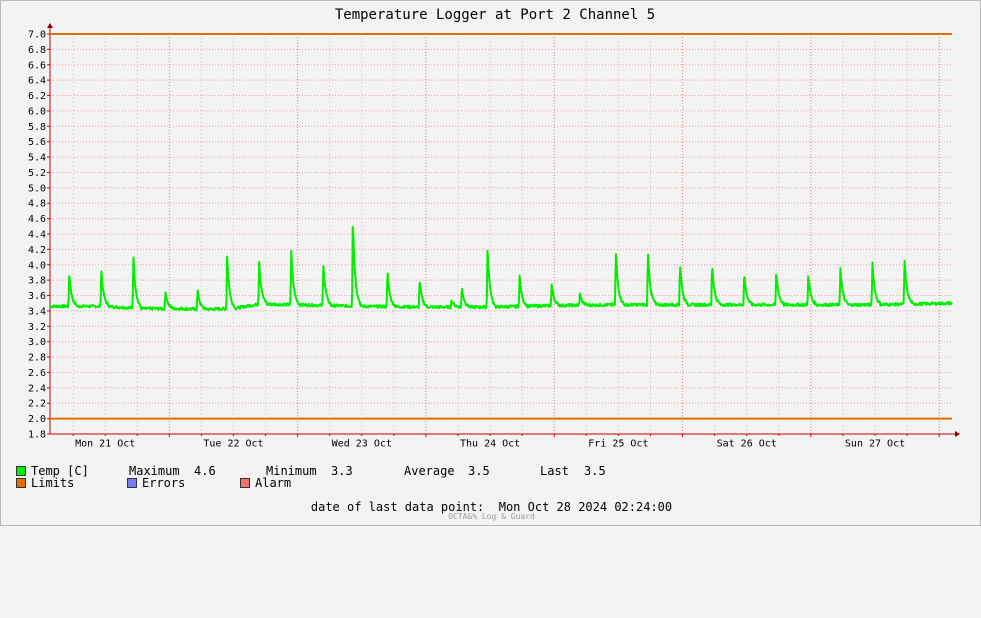 Image resolution: width=981 pixels, height=618 pixels. What do you see at coordinates (618, 444) in the screenshot?
I see `x-tick-label: Fri 25 Oct` at bounding box center [618, 444].